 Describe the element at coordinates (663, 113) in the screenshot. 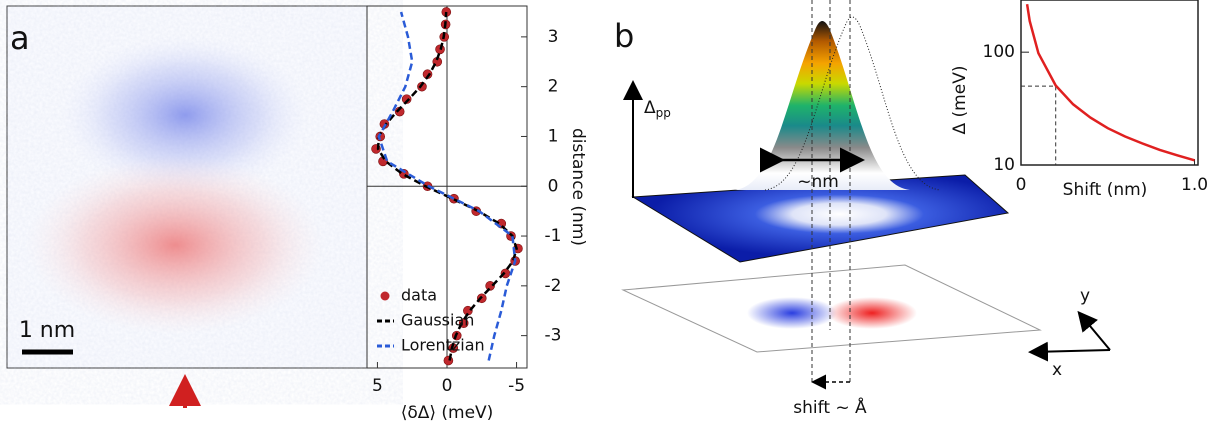

I see `subscript: pp` at that location.